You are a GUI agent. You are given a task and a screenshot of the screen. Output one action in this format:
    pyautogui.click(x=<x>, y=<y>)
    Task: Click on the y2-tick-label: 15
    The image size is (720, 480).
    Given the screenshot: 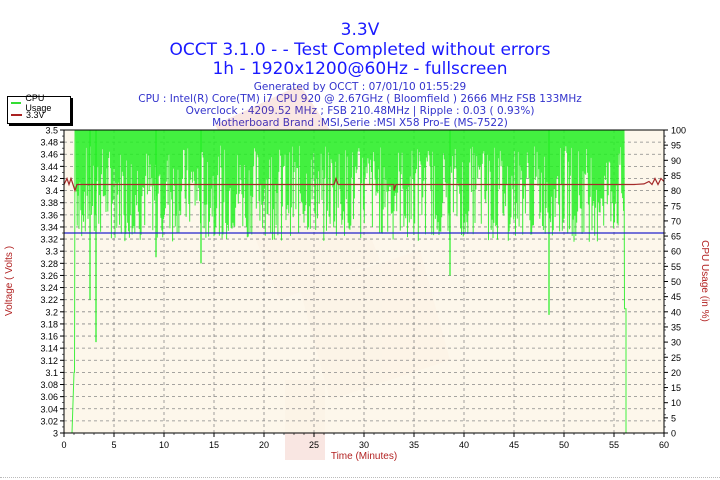 What is the action you would take?
    pyautogui.click(x=676, y=388)
    